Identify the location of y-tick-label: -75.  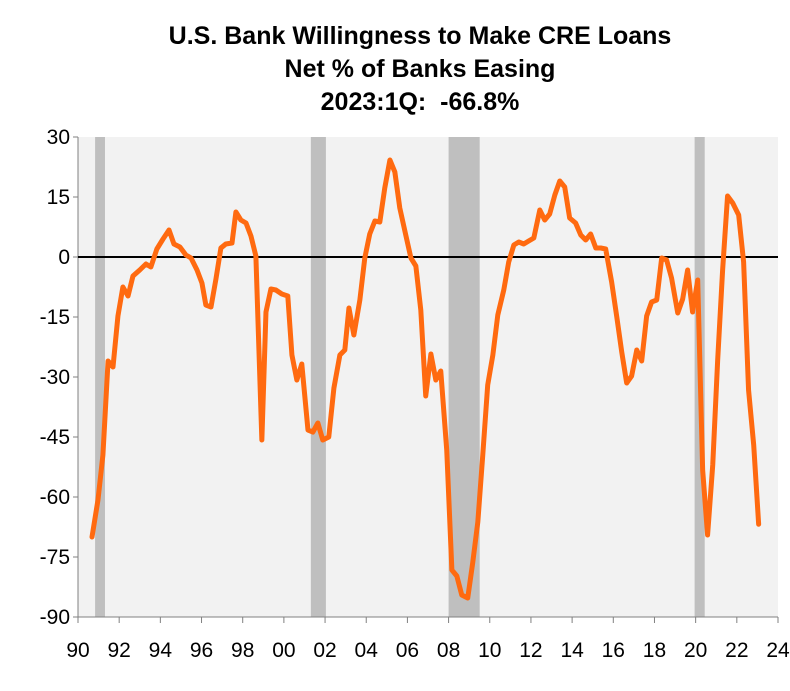
(55, 557).